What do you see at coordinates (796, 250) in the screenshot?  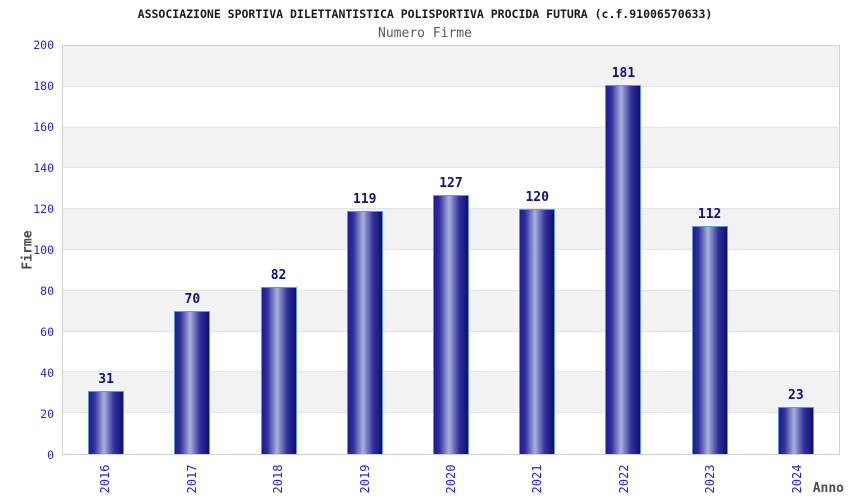 I see `bar-slot: 23` at bounding box center [796, 250].